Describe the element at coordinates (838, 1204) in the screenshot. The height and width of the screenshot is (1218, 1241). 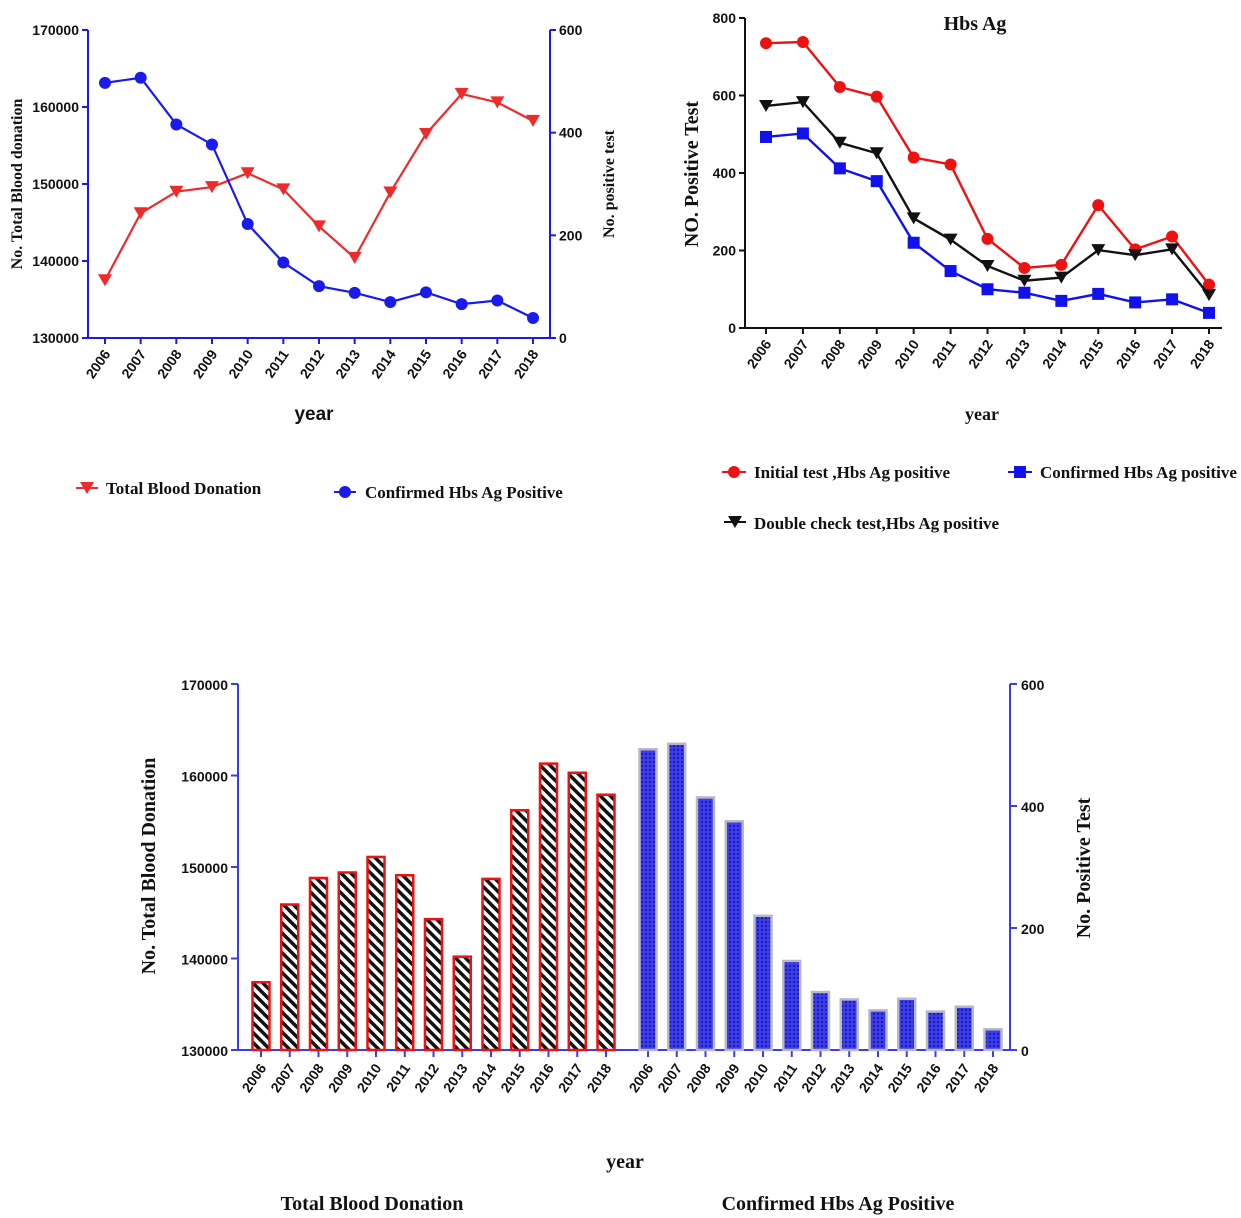
I see `chart3-legend-confirmed: Confirmed Hbs Ag Positive` at that location.